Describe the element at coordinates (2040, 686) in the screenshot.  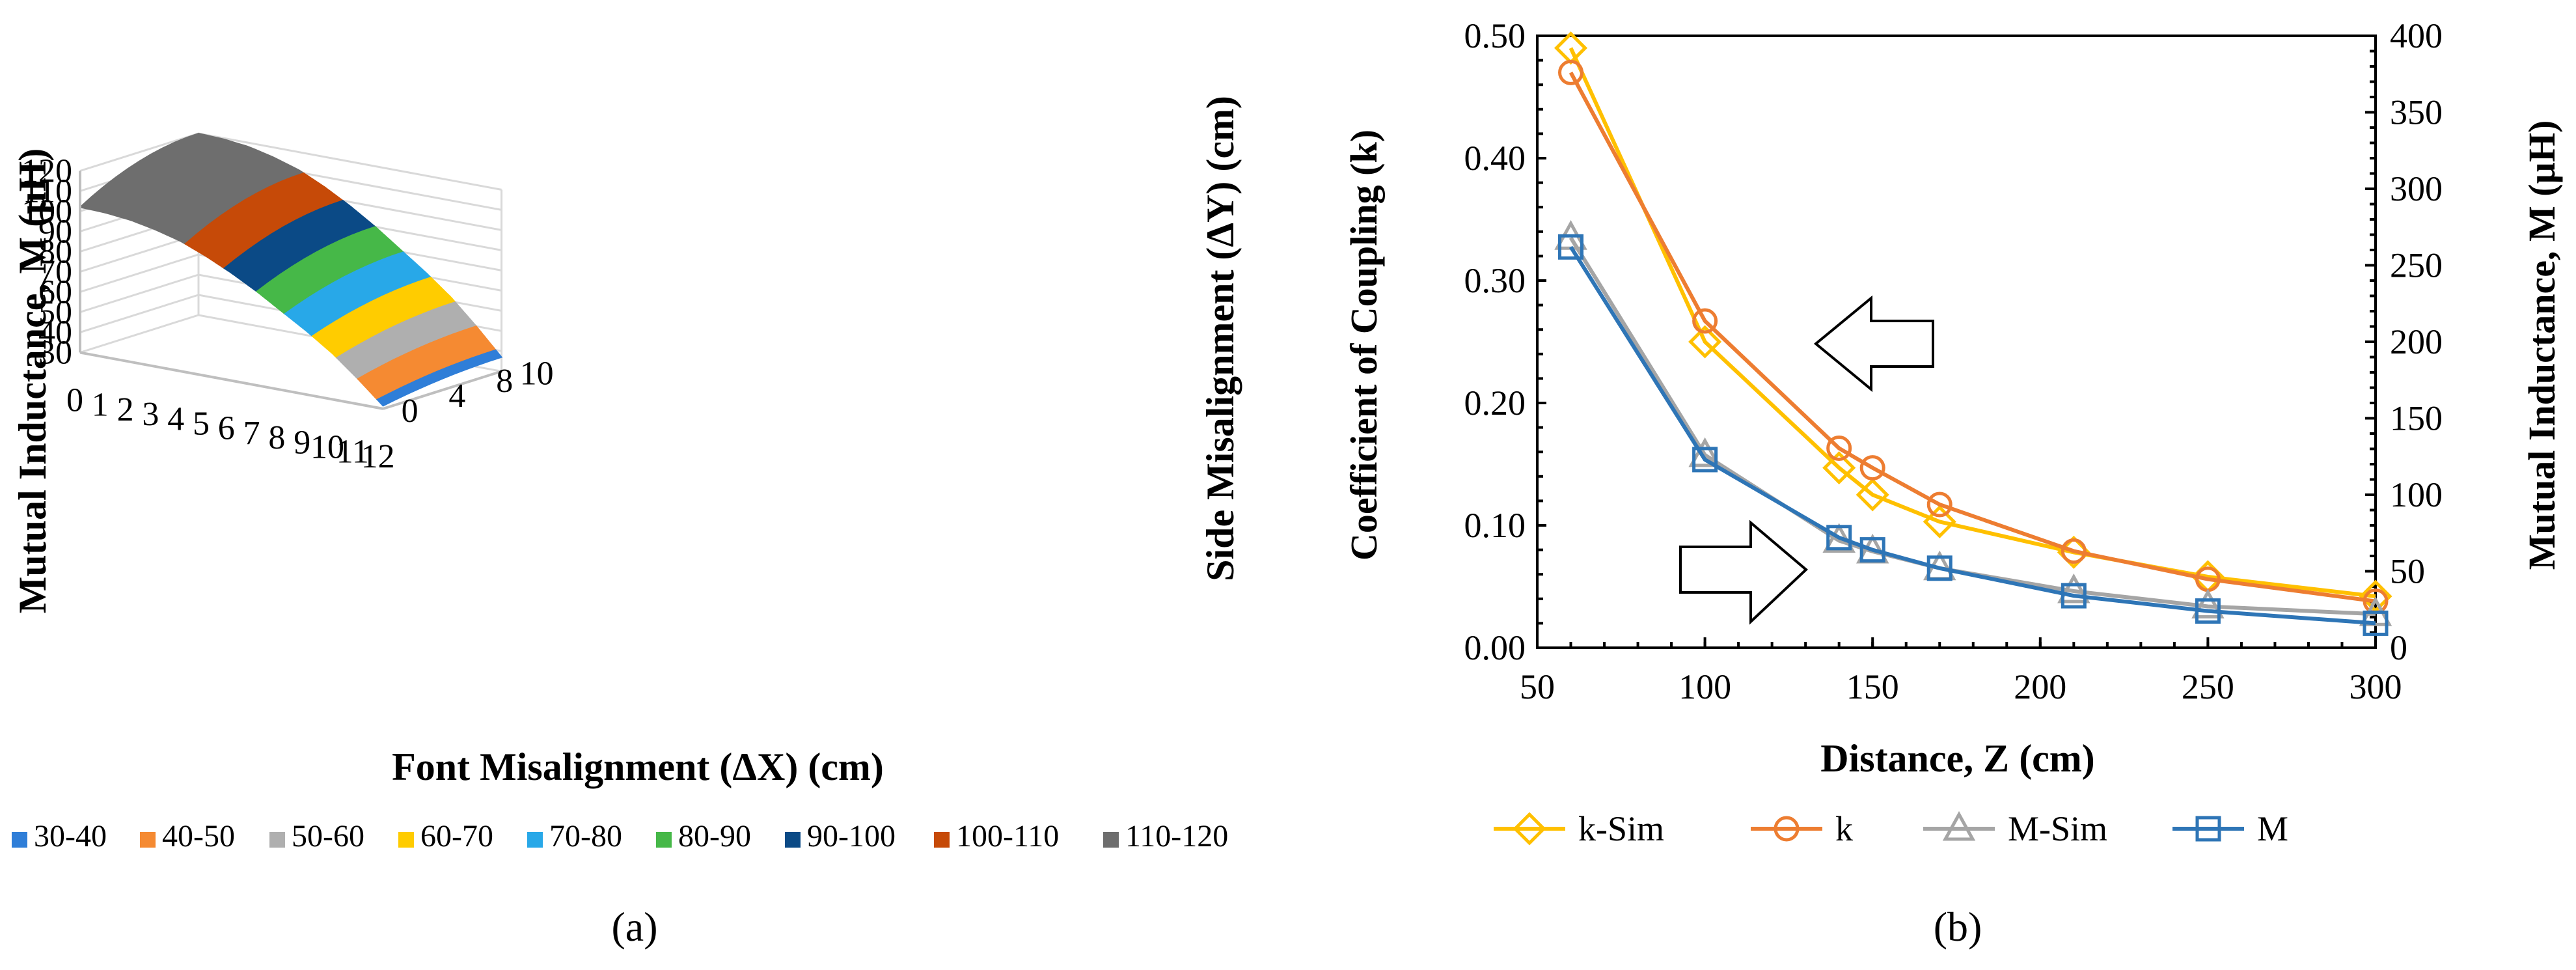
I see `x-tick-label: 200` at that location.